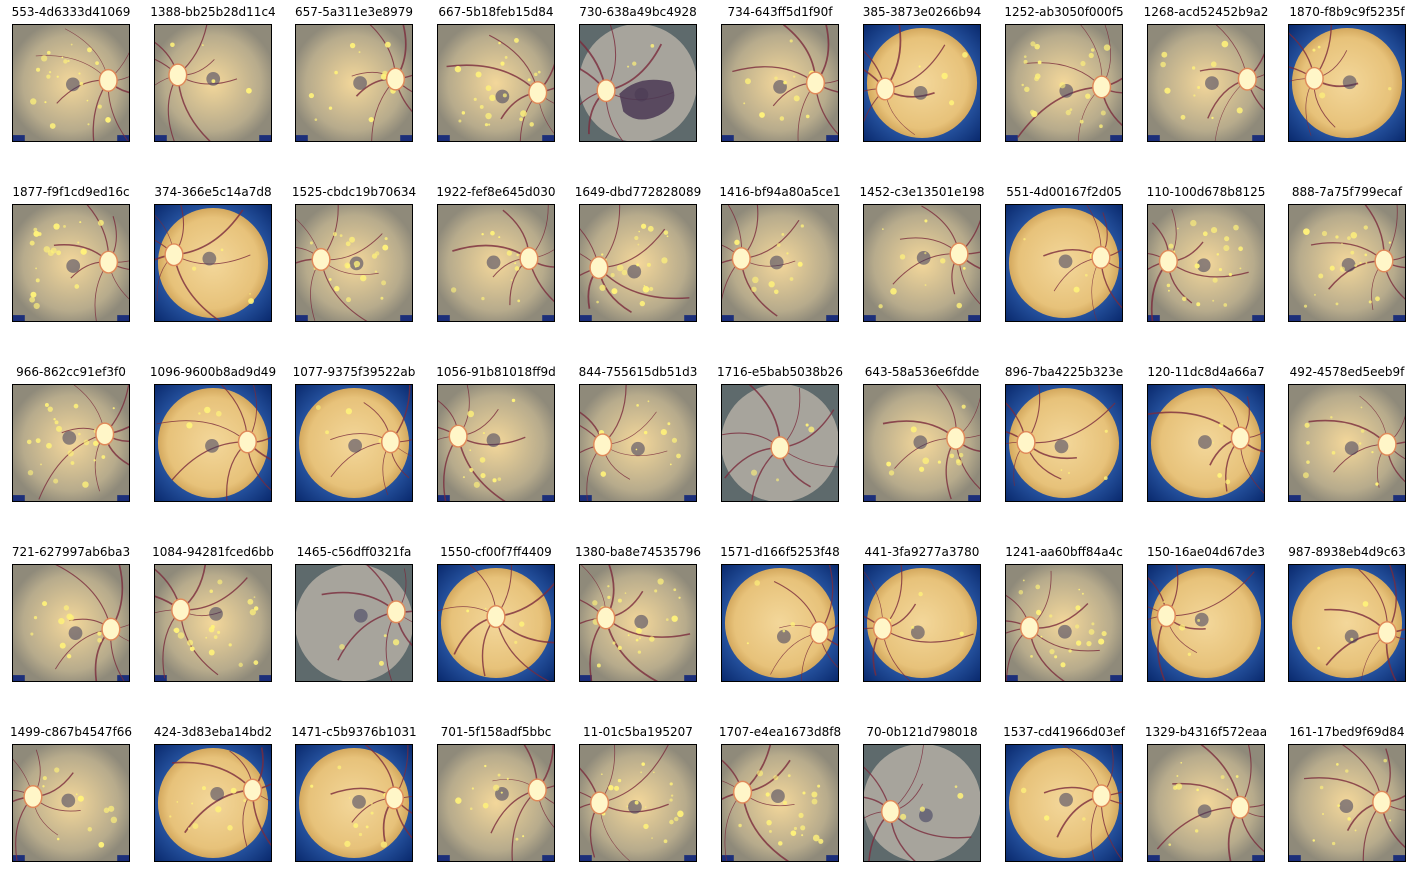 This screenshot has height=871, width=1412. I want to click on panel-title: 150-16ae04d67de3, so click(1206, 552).